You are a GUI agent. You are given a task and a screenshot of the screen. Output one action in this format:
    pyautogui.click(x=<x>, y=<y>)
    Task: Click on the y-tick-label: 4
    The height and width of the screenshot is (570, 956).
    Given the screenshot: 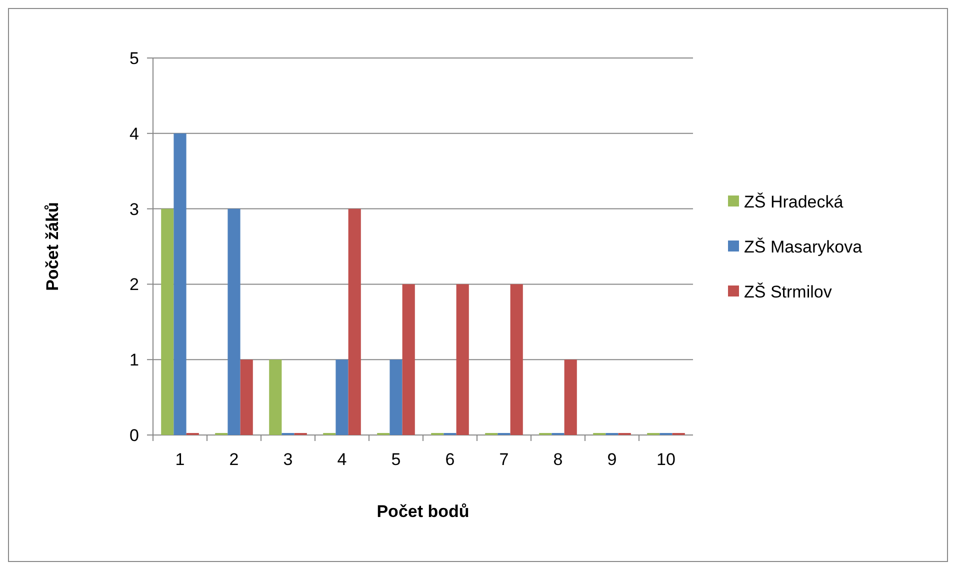 What is the action you would take?
    pyautogui.click(x=134, y=134)
    